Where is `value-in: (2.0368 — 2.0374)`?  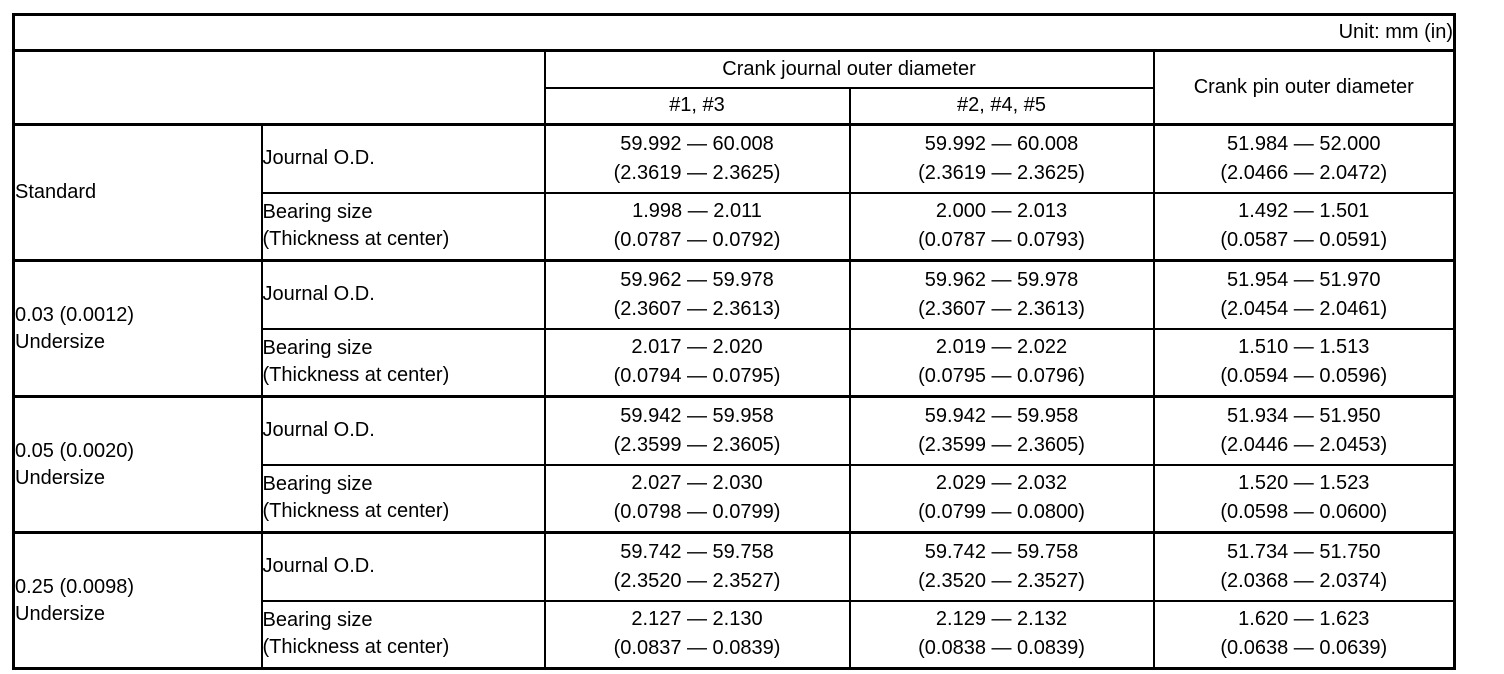
value-in: (2.0368 — 2.0374) is located at coordinates (1304, 580).